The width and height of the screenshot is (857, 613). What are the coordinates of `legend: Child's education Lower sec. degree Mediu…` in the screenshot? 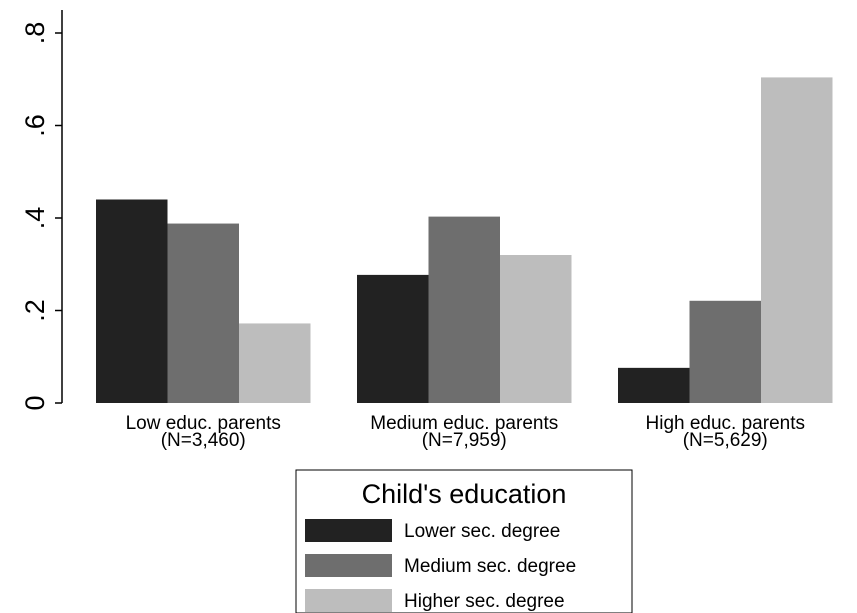 It's located at (464, 541).